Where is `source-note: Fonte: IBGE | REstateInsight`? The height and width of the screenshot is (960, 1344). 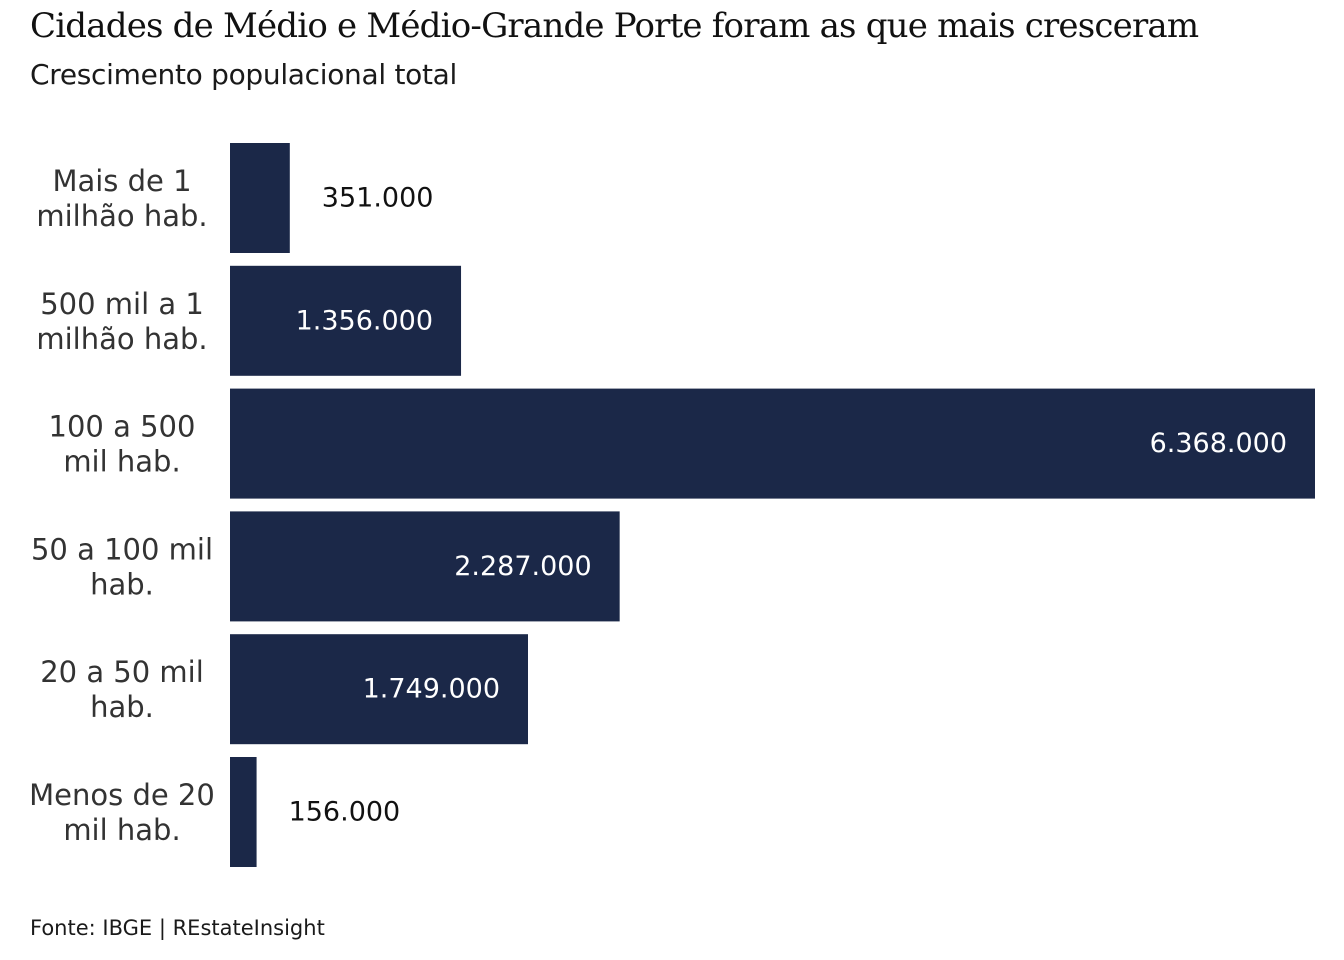
source-note: Fonte: IBGE | REstateInsight is located at coordinates (177, 928).